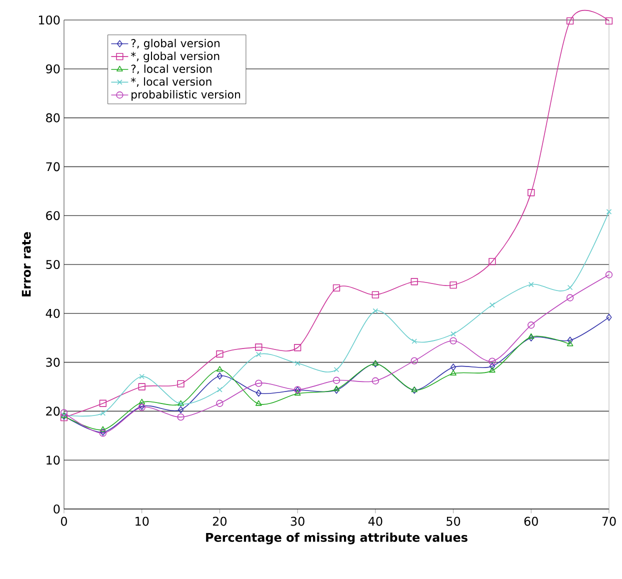 The height and width of the screenshot is (579, 622). What do you see at coordinates (297, 521) in the screenshot?
I see `x-tick-label: 30` at bounding box center [297, 521].